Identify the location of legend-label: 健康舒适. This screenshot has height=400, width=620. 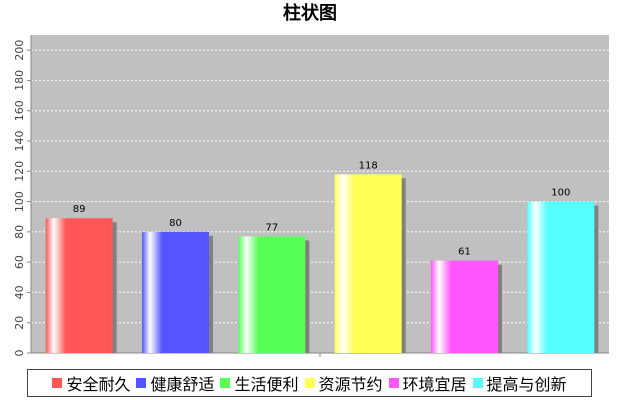
(182, 384).